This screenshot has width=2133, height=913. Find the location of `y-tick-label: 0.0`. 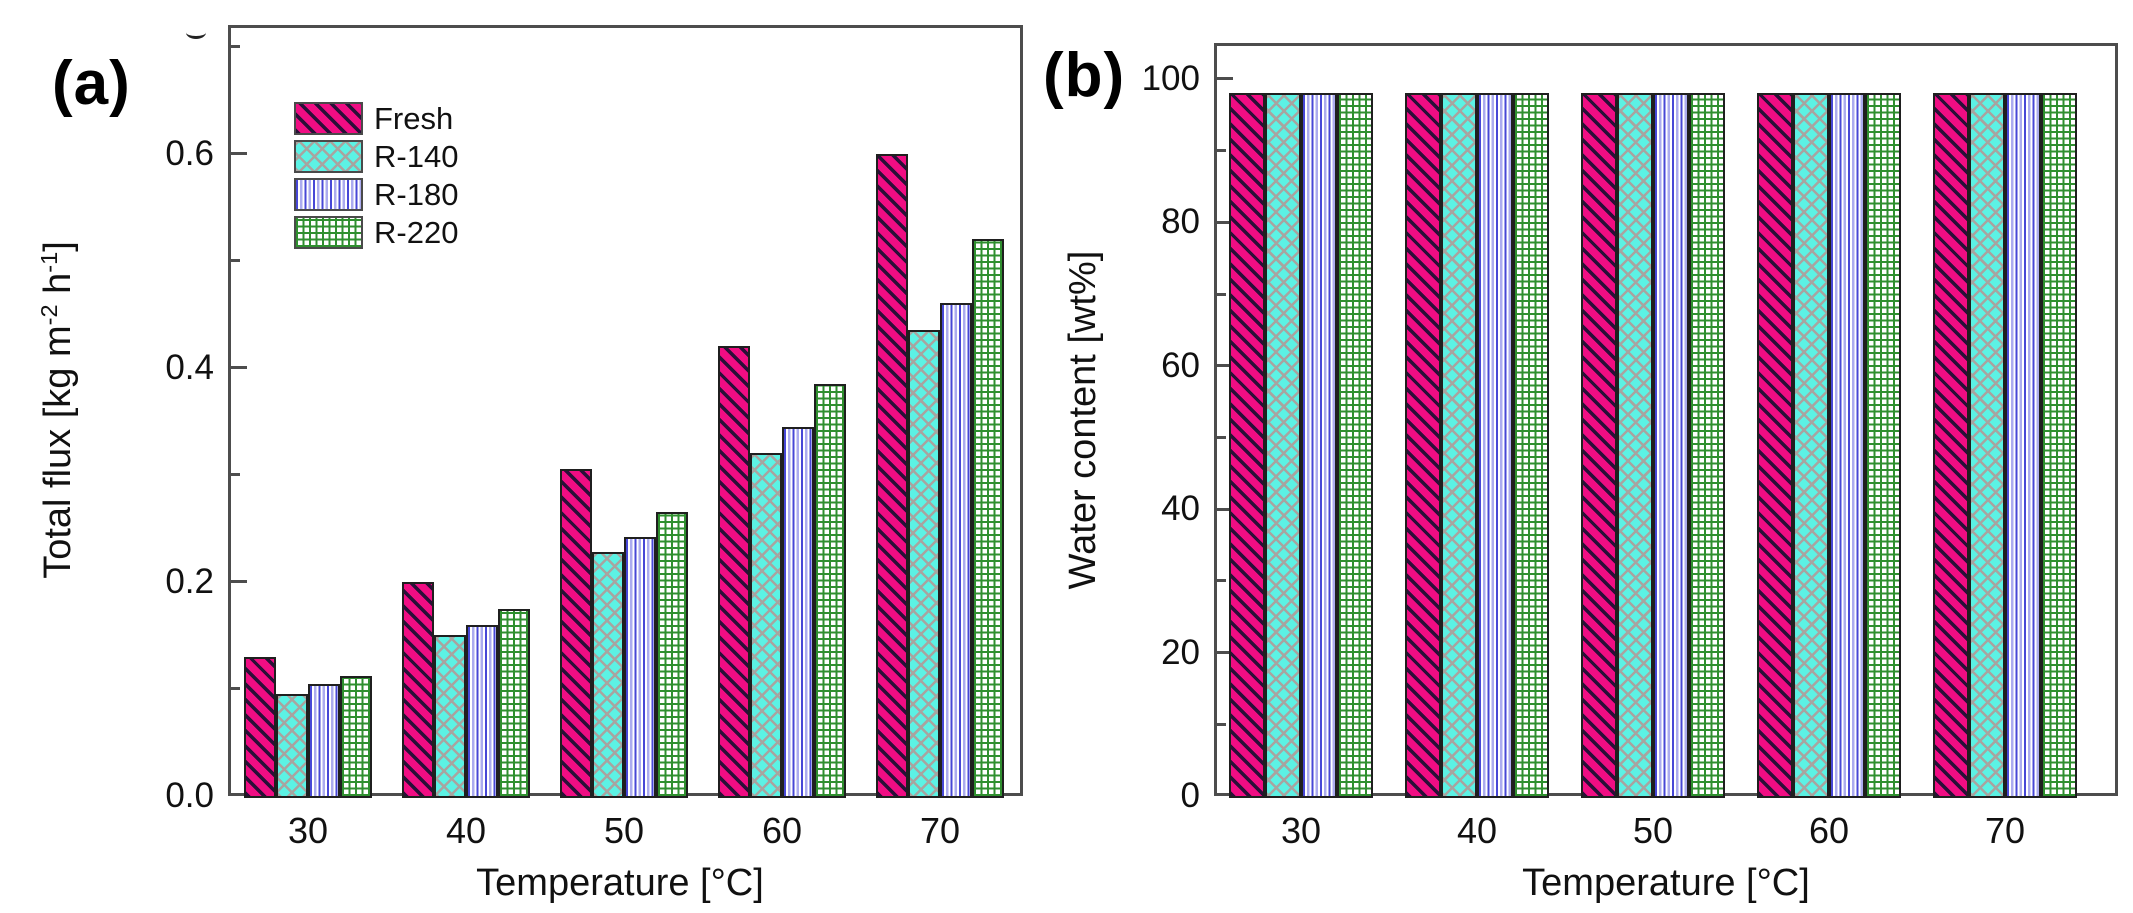

y-tick-label: 0.0 is located at coordinates (189, 795).